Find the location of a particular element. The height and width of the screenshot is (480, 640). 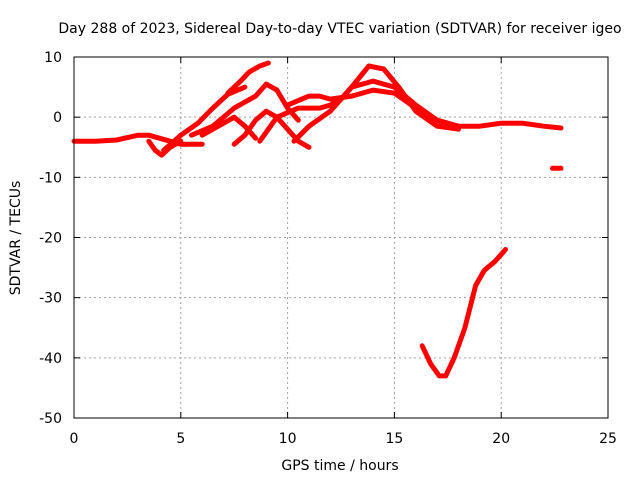

y-tick-label: 10 is located at coordinates (53, 58).